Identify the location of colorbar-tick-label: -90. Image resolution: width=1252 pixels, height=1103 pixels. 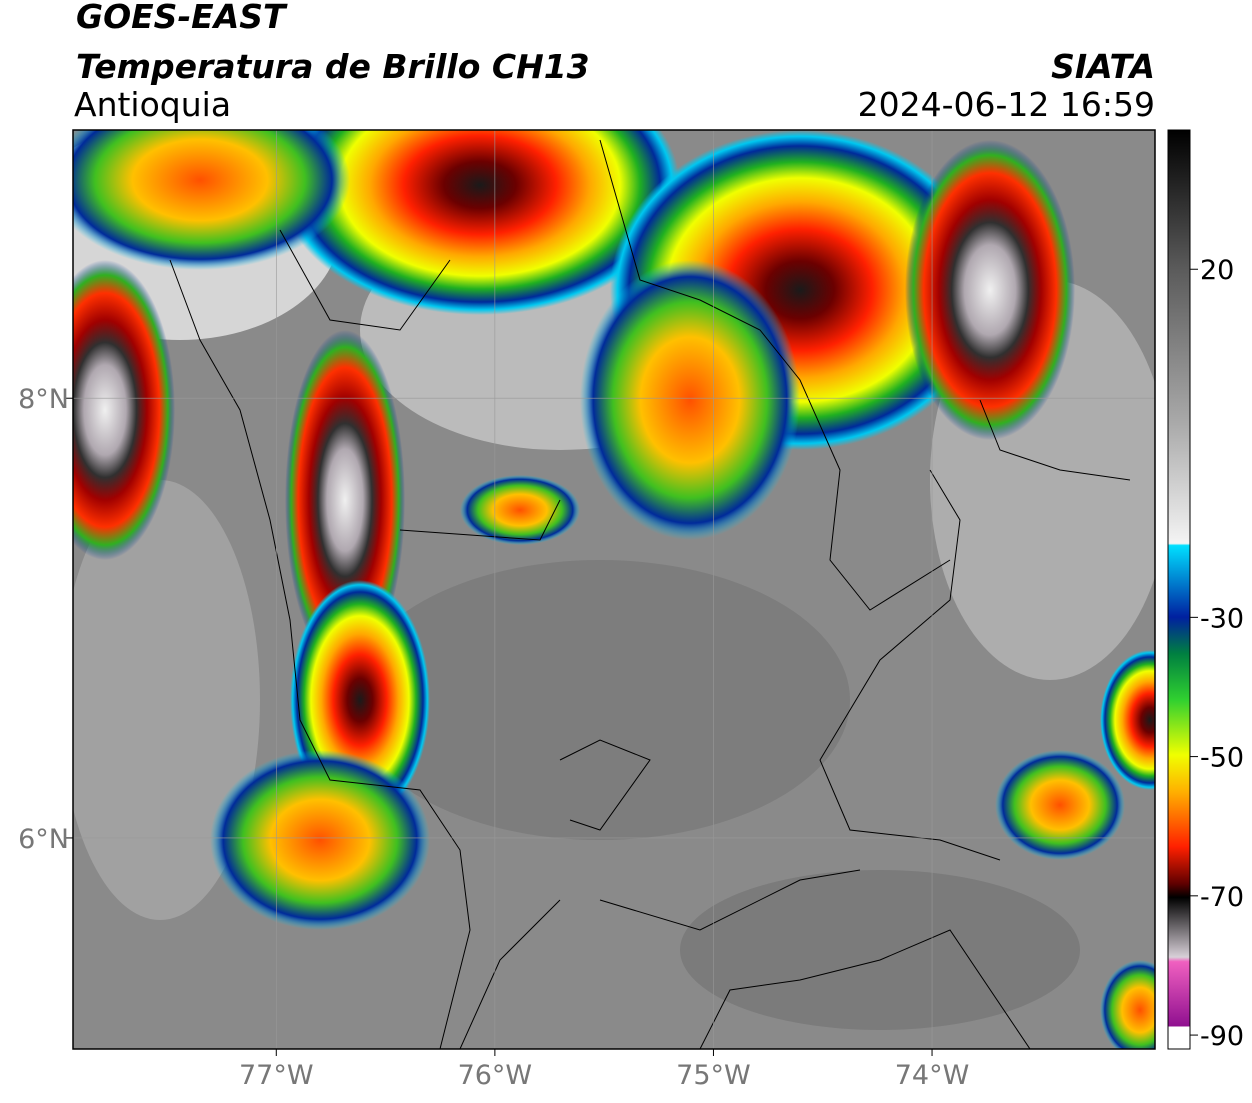
(1222, 1036).